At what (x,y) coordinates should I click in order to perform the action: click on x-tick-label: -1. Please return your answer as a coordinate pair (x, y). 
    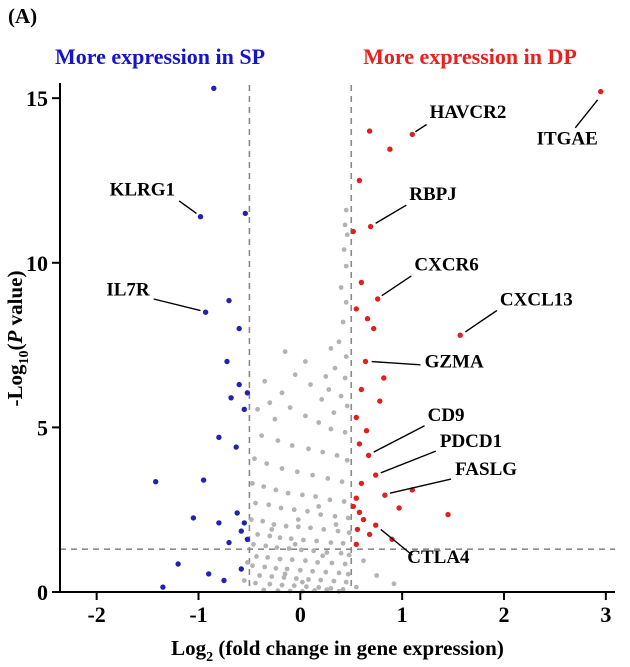
    Looking at the image, I should click on (198, 614).